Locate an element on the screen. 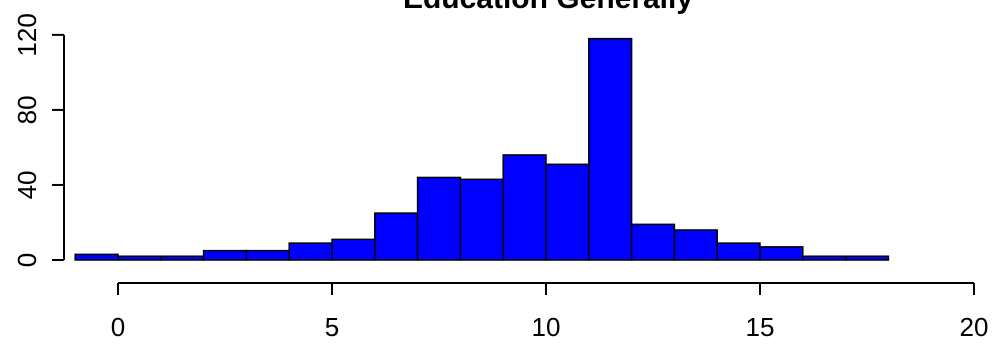 The height and width of the screenshot is (344, 996). x-tick-label: 5 is located at coordinates (332, 327).